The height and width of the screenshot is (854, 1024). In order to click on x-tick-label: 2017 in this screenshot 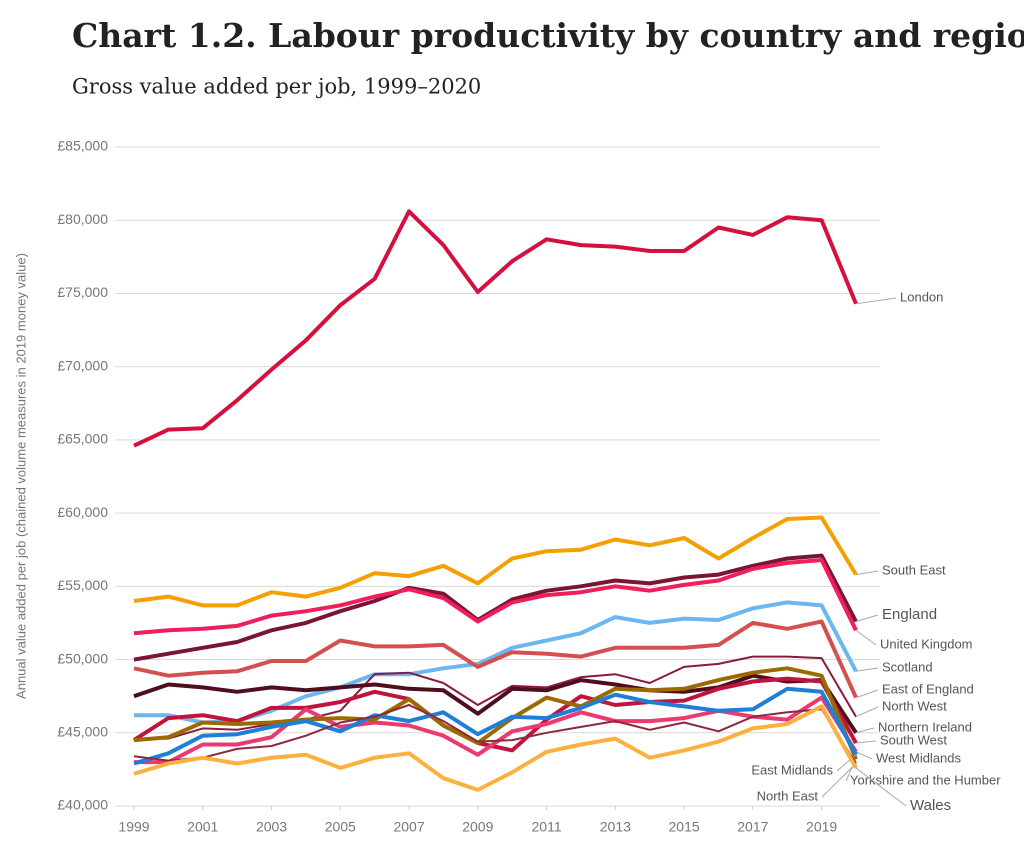, I will do `click(752, 827)`.